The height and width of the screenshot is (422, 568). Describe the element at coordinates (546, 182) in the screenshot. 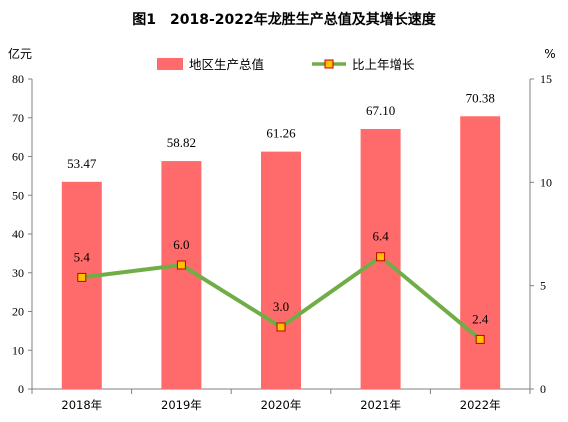

I see `right-tick-label: 10` at that location.